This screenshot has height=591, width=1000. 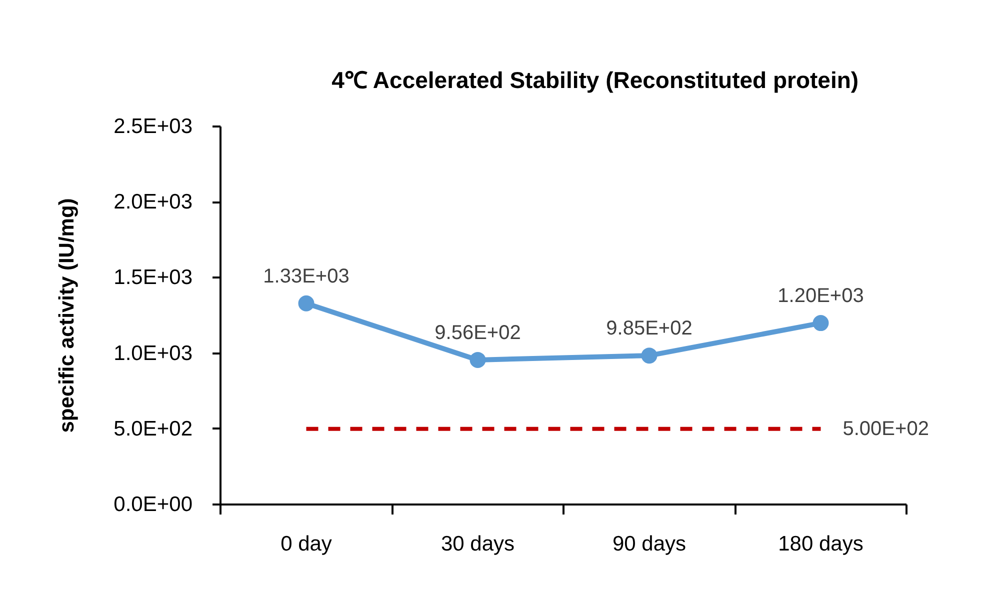 I want to click on data-label: 9.56E+02, so click(x=477, y=333).